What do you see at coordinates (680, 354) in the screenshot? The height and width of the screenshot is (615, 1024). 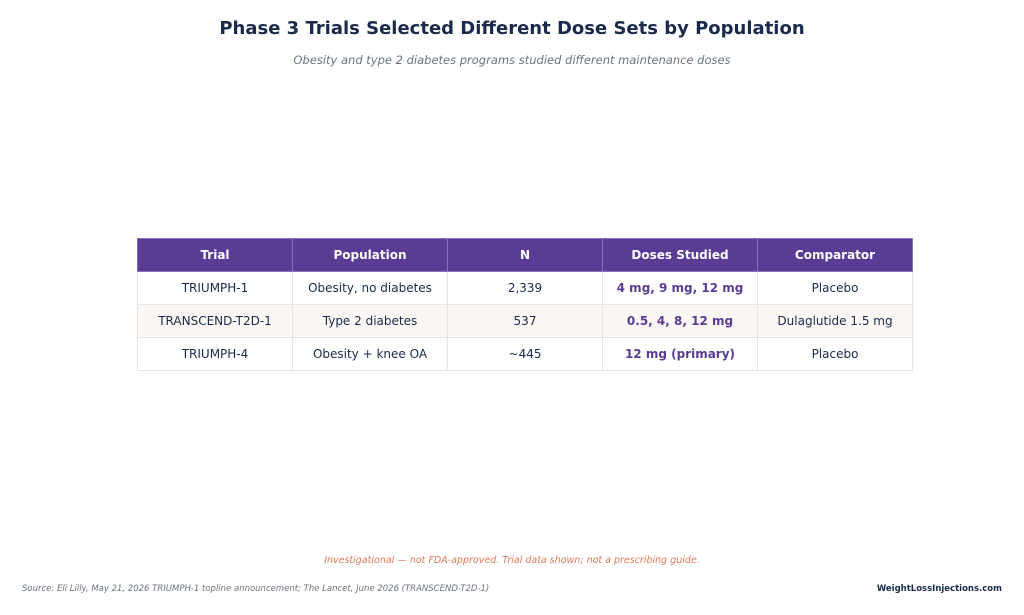 I see `cell-doses: 12 mg (primary)` at bounding box center [680, 354].